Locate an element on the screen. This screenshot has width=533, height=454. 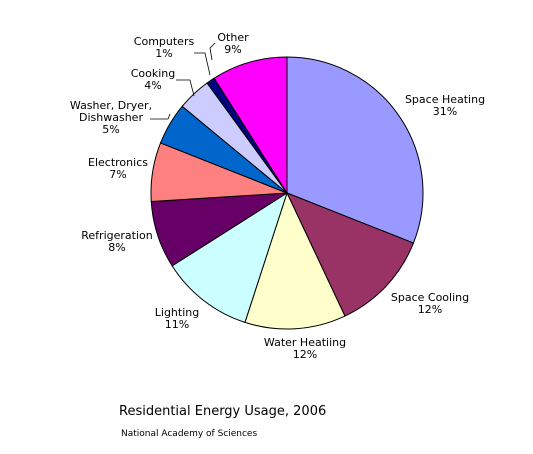
chart-source: National Academy of Sciences is located at coordinates (189, 434).